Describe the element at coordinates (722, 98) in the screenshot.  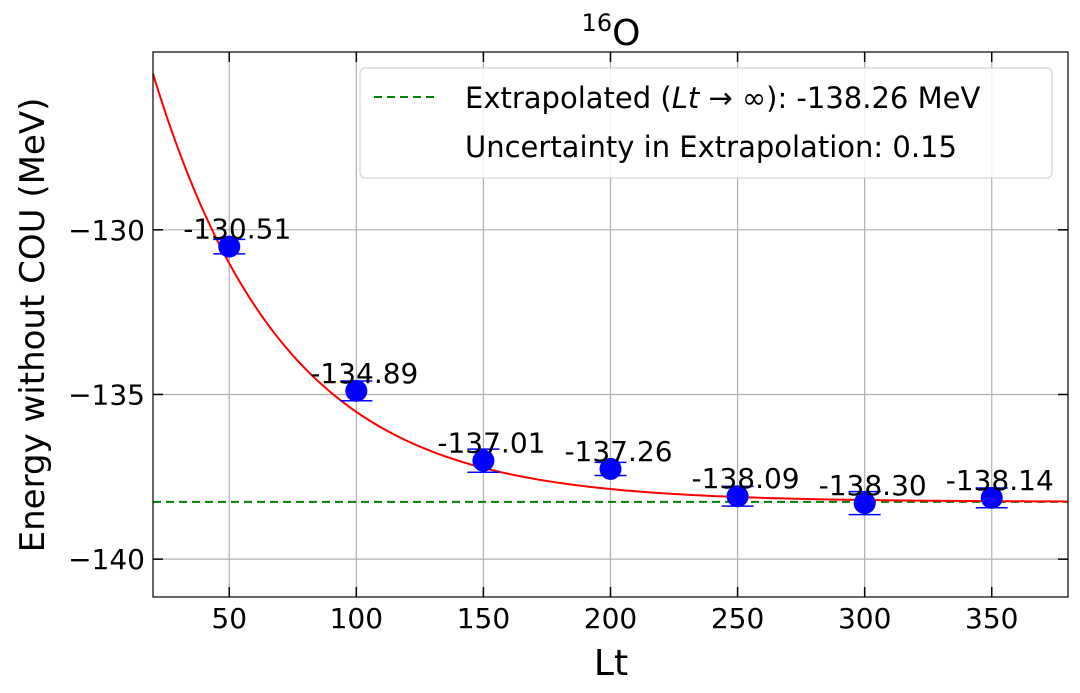
I see `legend-entry-extrapolated: Extrapolated (Lt → ∞): -138.26 MeV` at that location.